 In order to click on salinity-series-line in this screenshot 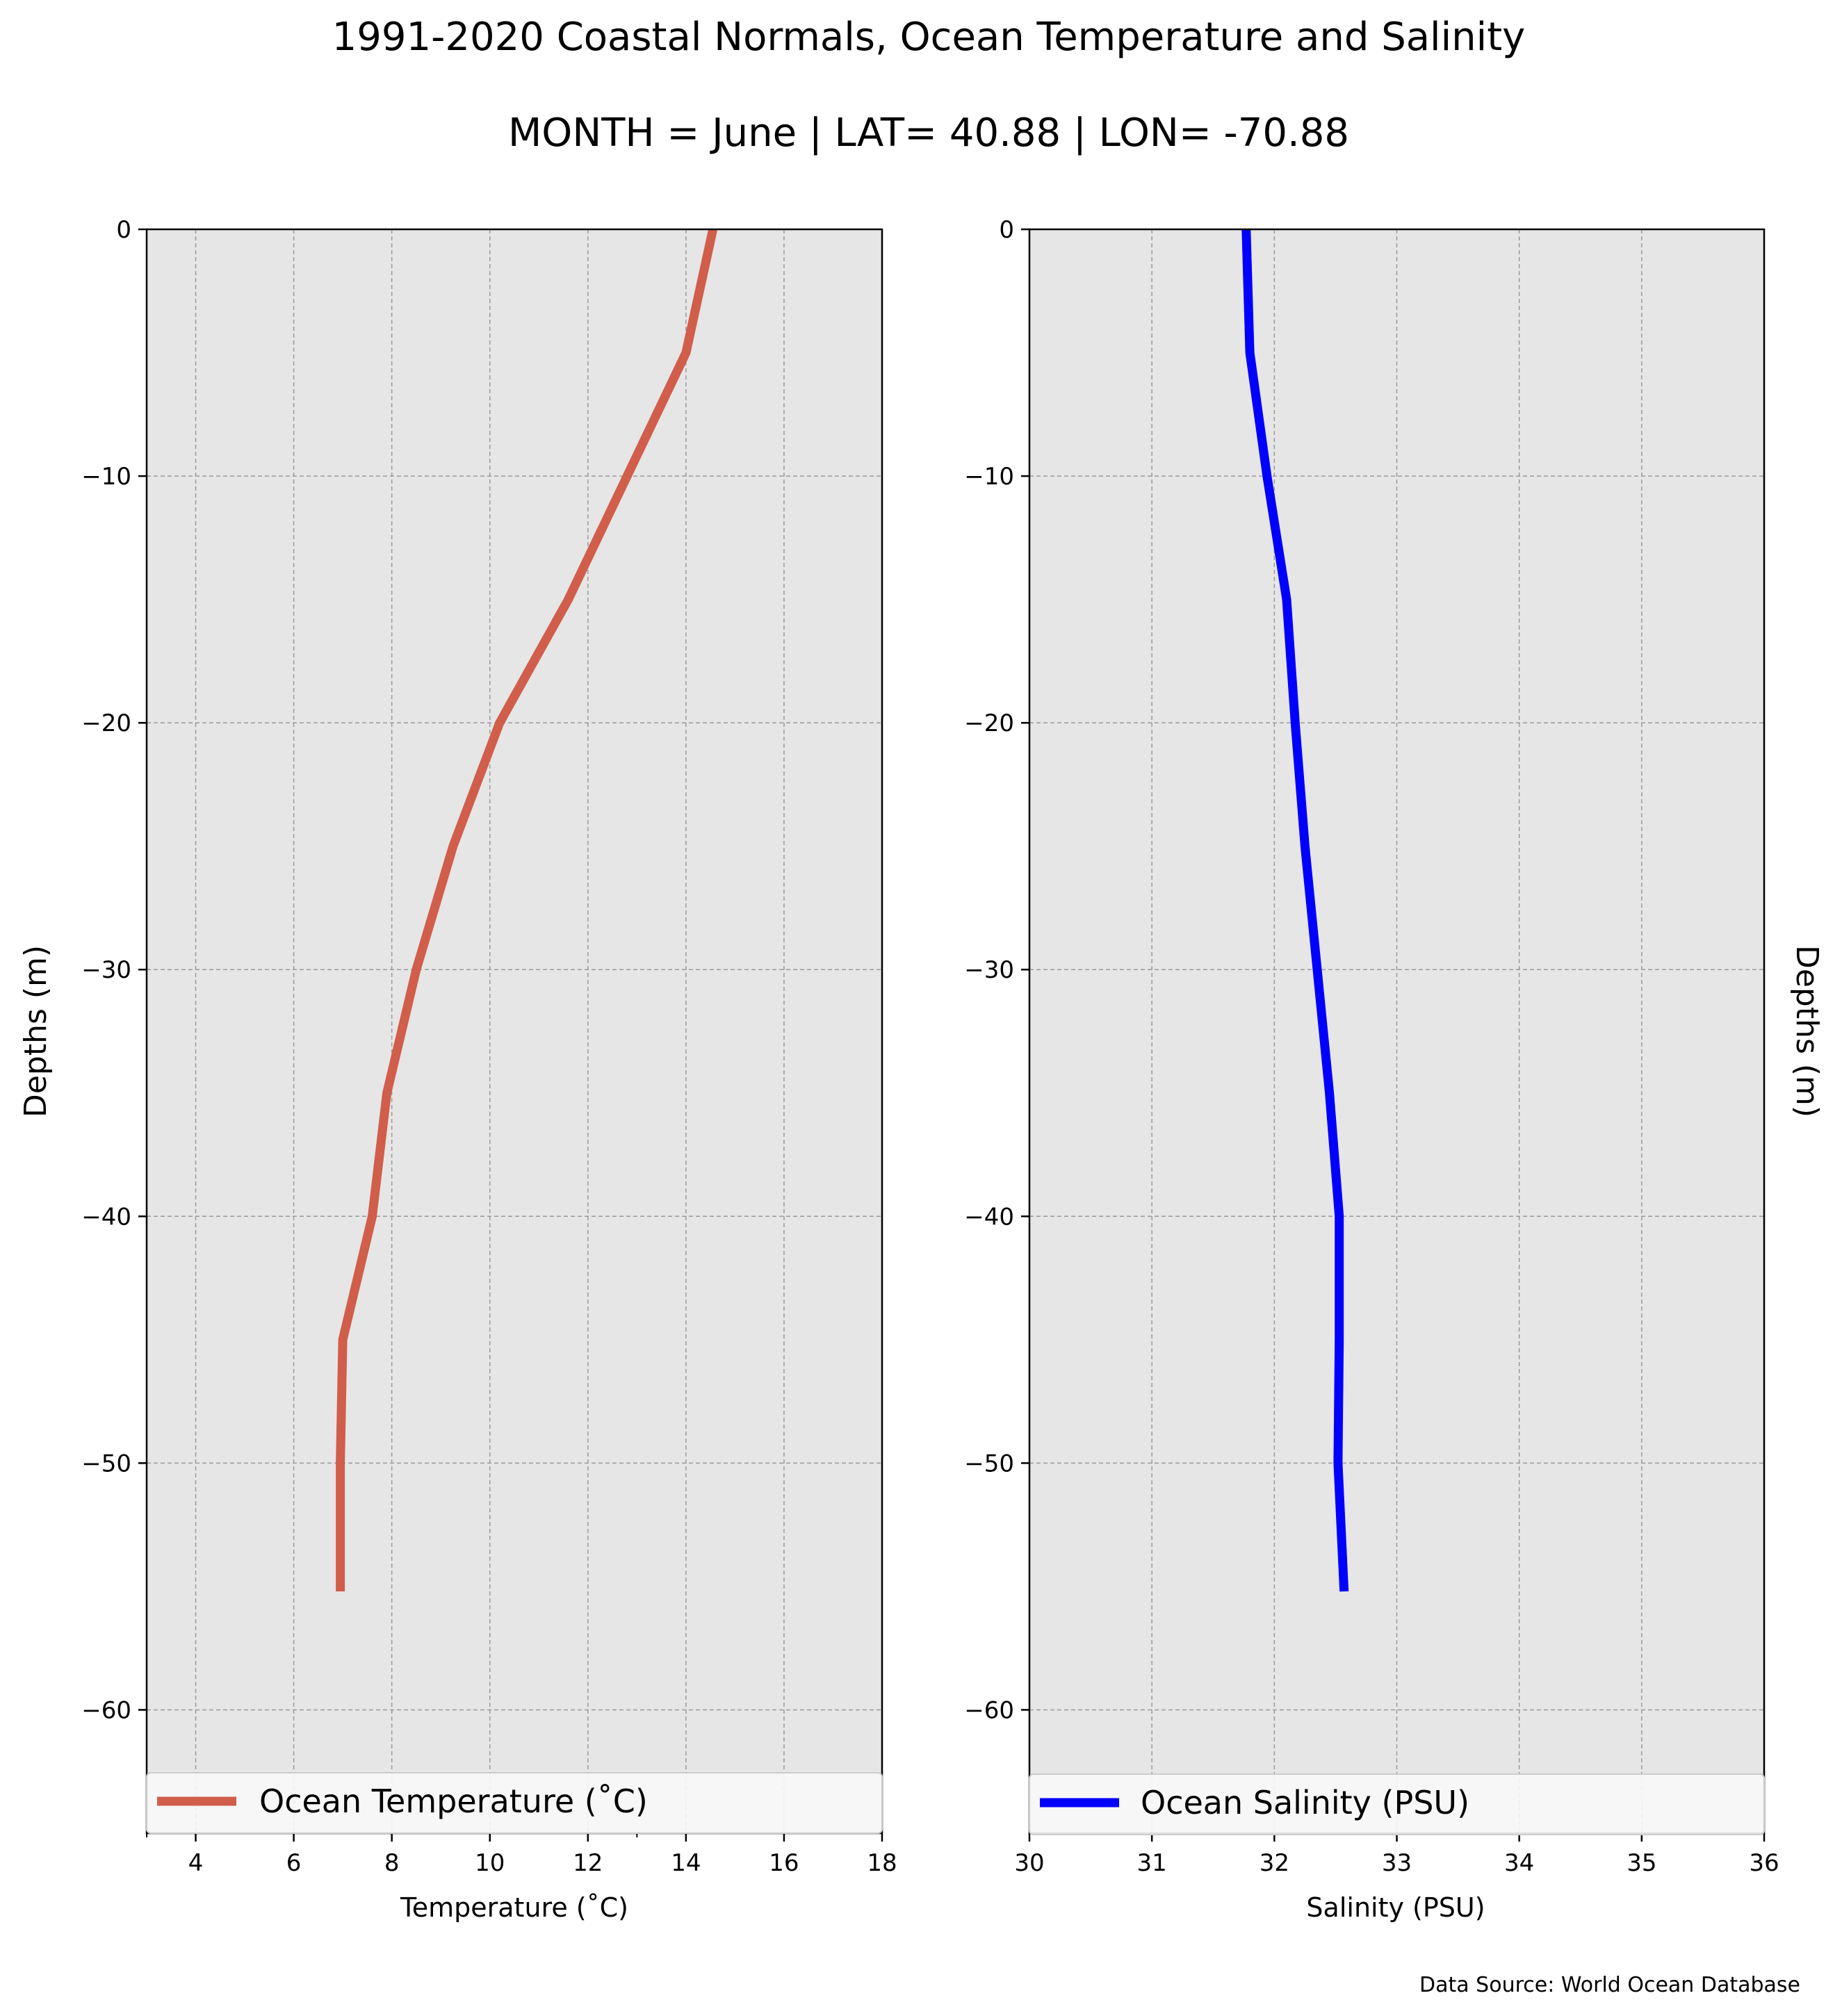, I will do `click(1295, 911)`.